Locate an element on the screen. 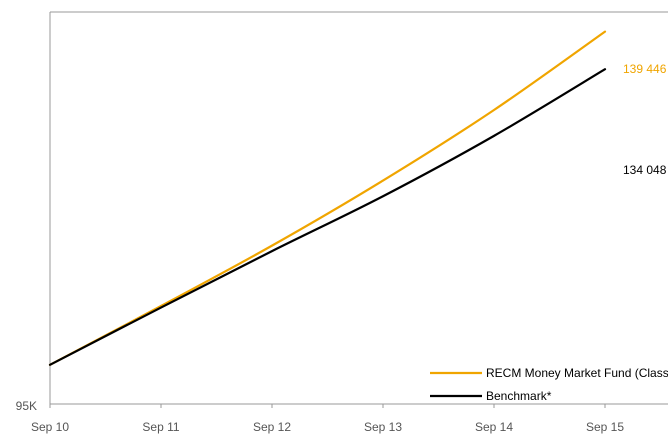 The image size is (668, 434). legend-label-benchmark: Benchmark* is located at coordinates (519, 396).